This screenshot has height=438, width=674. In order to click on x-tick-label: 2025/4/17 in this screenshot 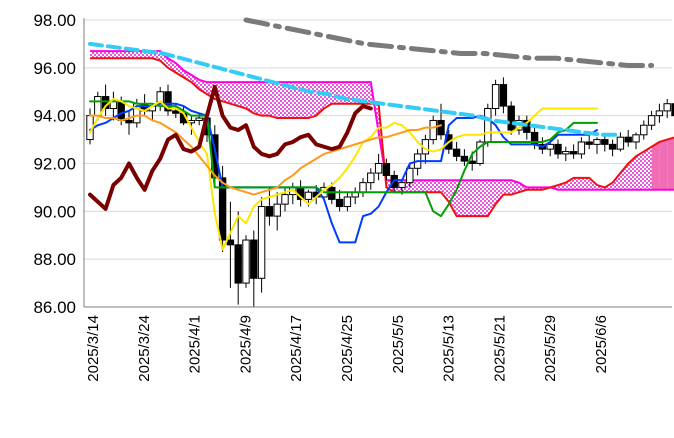, I will do `click(296, 348)`.